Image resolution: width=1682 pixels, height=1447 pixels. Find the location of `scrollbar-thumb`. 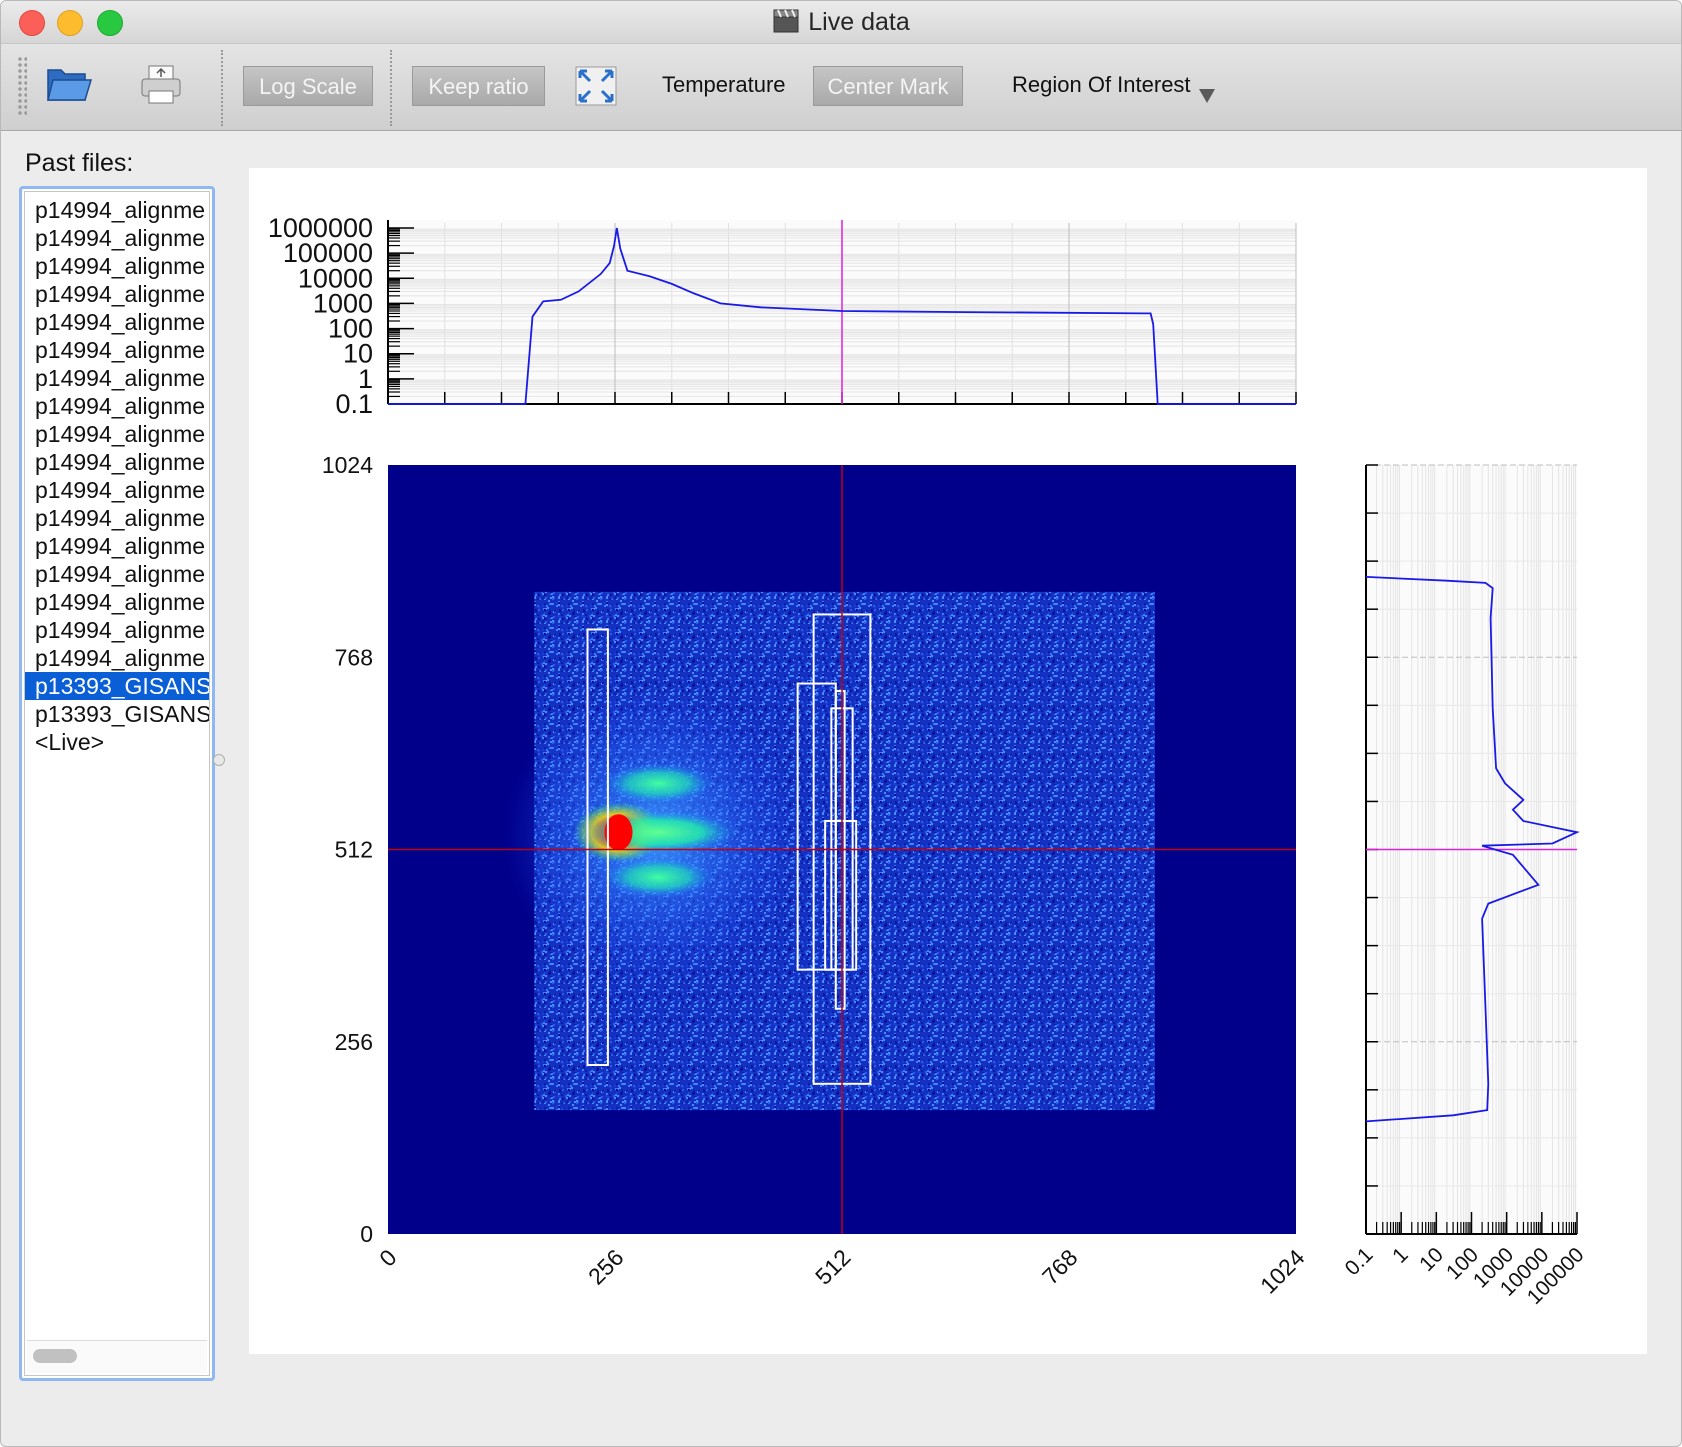

scrollbar-thumb is located at coordinates (55, 1356).